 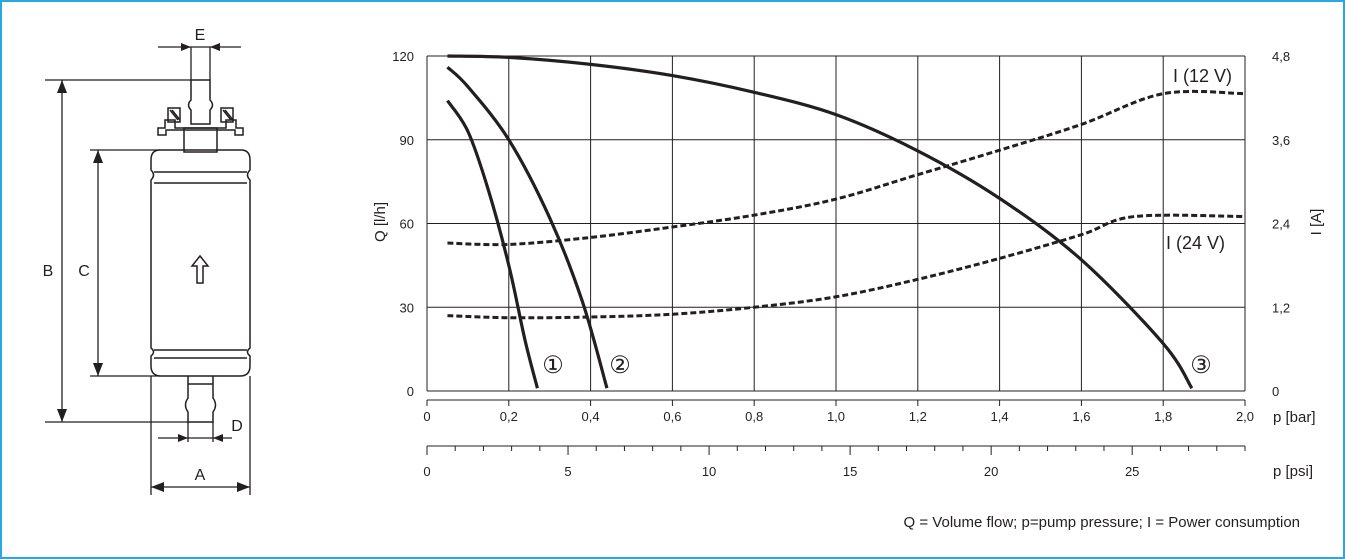 I want to click on y-tick-label: 120, so click(x=403, y=56).